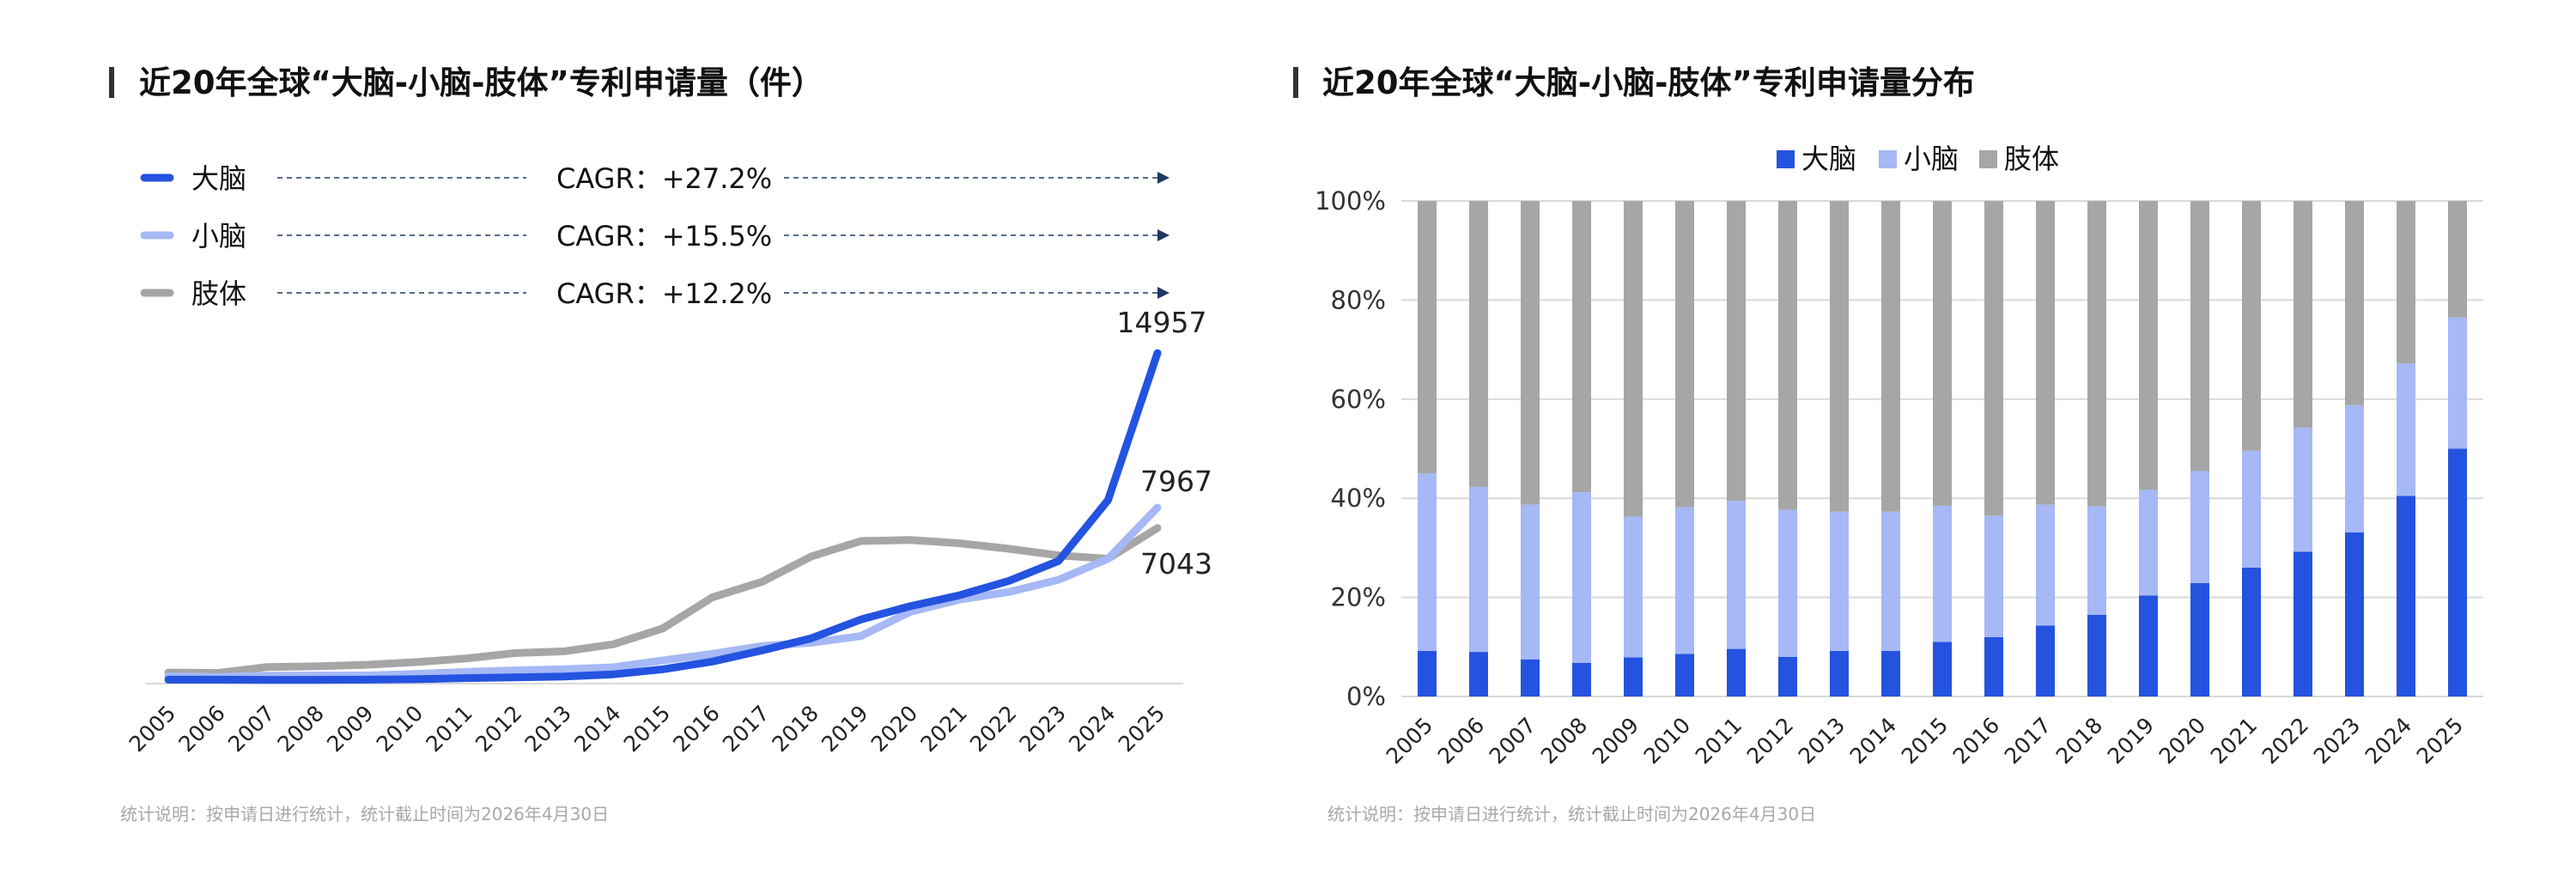 The width and height of the screenshot is (2576, 888). Describe the element at coordinates (664, 178) in the screenshot. I see `legend-cagr-brain: CAGR：+27.2%` at that location.